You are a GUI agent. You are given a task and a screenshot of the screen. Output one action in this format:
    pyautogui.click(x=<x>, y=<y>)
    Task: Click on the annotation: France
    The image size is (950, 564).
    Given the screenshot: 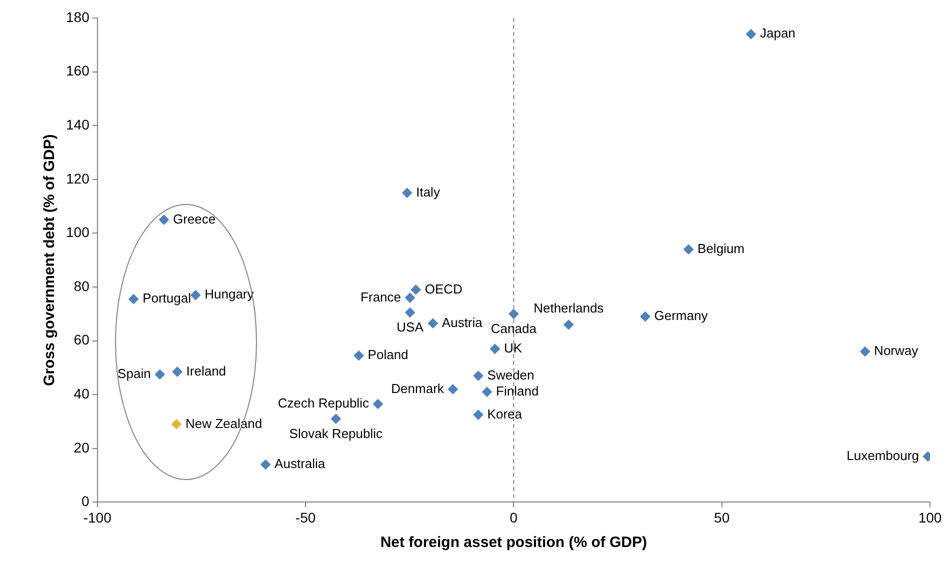 What is the action you would take?
    pyautogui.click(x=381, y=296)
    